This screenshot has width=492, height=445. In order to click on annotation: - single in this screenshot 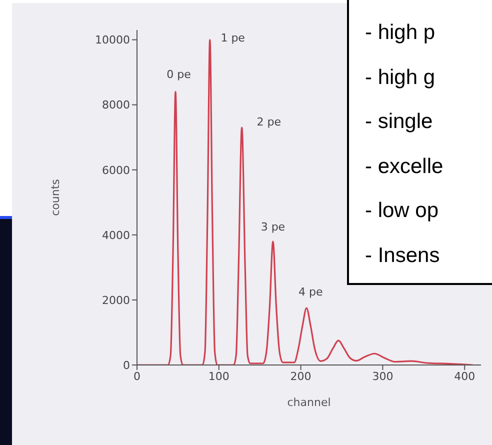, I will do `click(399, 122)`.